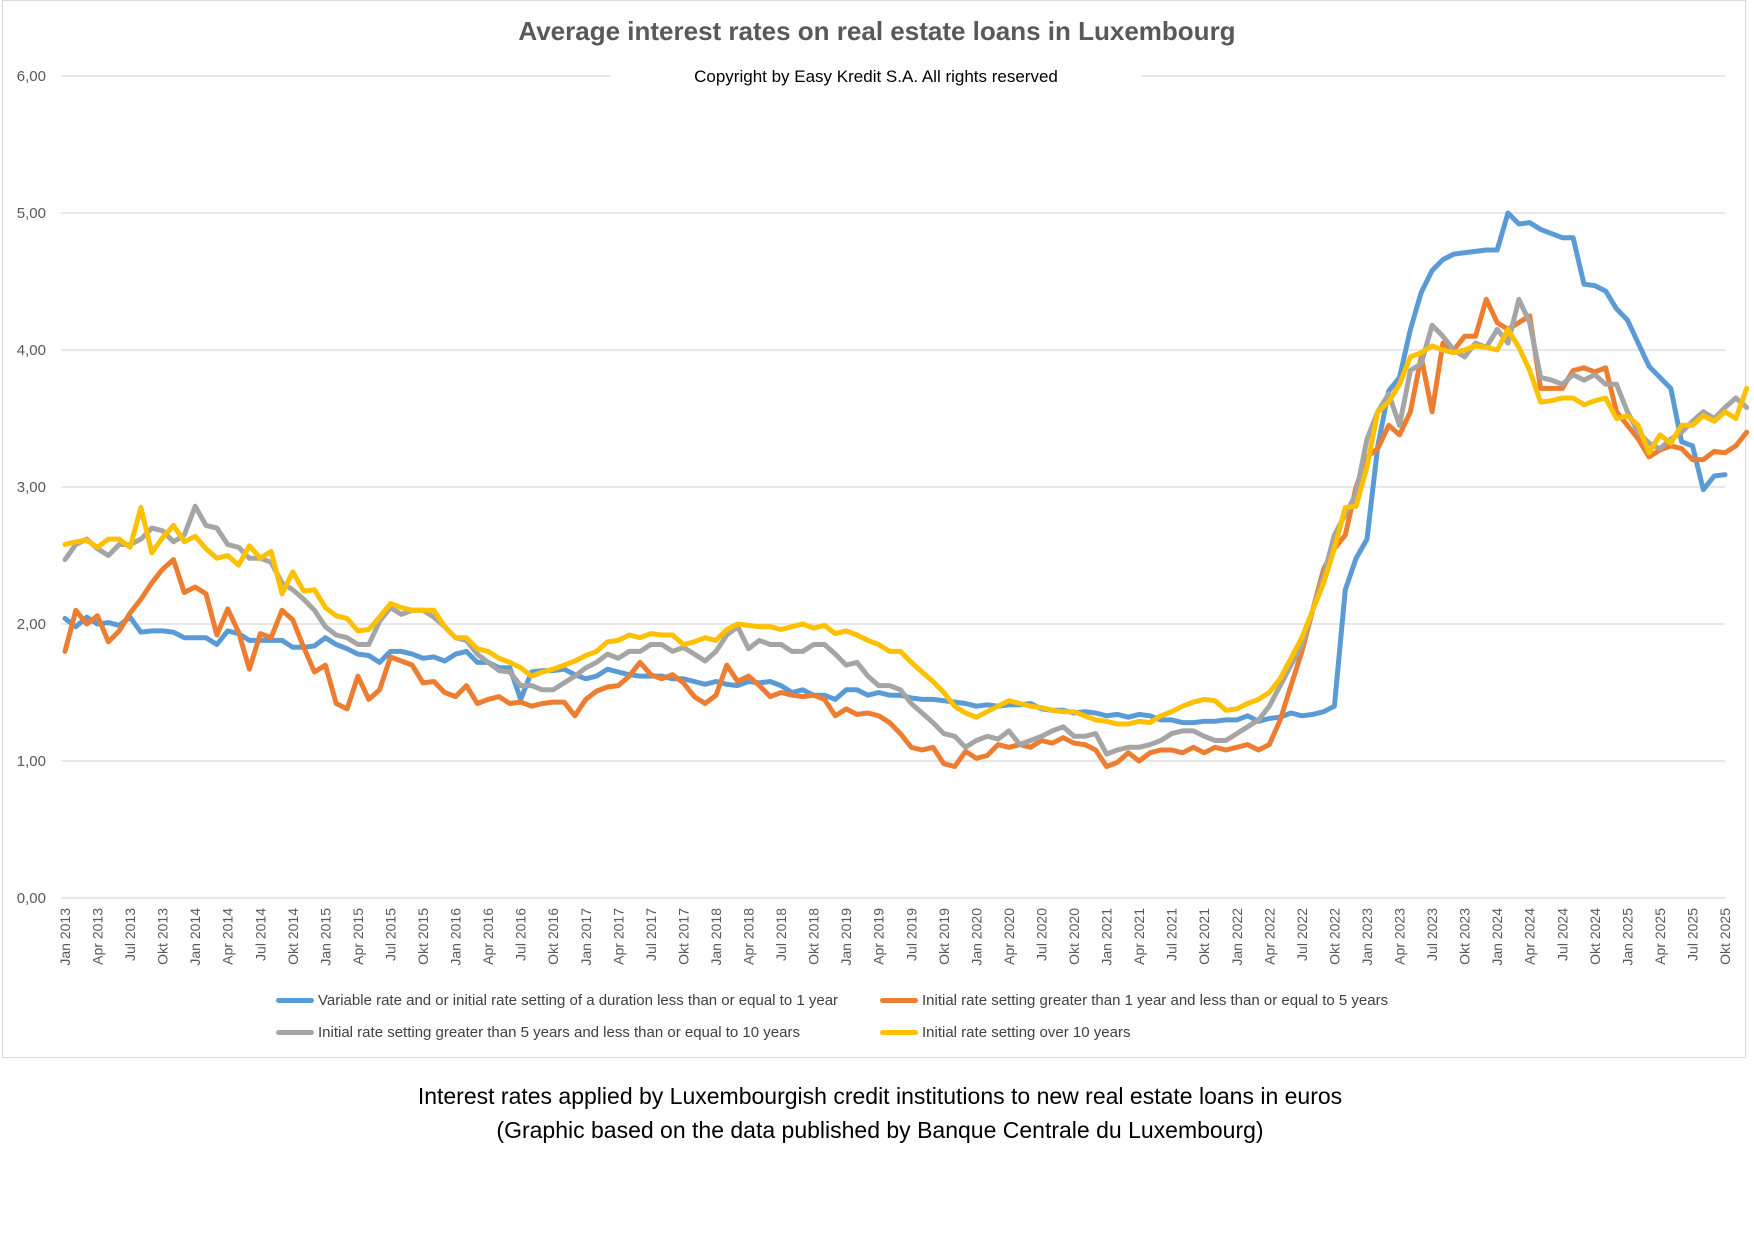  What do you see at coordinates (293, 936) in the screenshot?
I see `x-tick-label: Okt 2014` at bounding box center [293, 936].